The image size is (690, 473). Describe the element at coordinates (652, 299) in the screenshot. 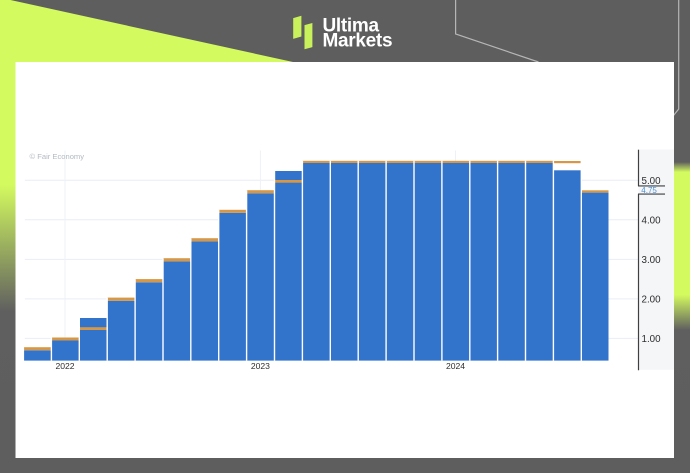

I see `svg-text: 2.00` at that location.